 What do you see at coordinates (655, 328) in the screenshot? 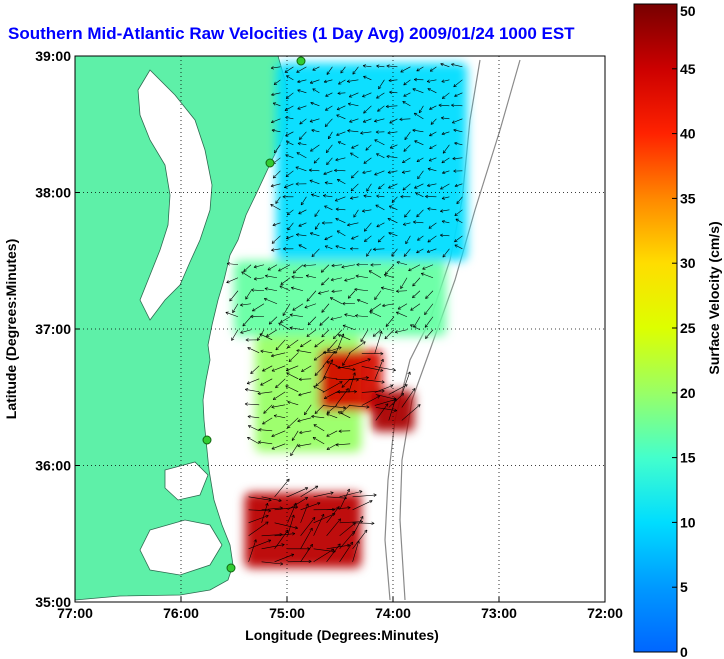
I see `colorbar-scale` at bounding box center [655, 328].